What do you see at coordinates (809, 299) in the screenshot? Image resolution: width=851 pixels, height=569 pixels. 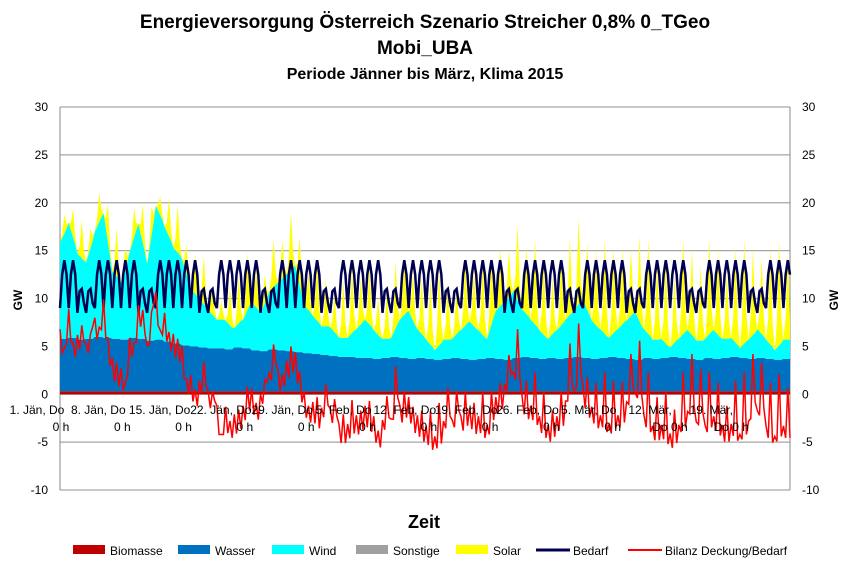 I see `y-tick-label-right: 10` at bounding box center [809, 299].